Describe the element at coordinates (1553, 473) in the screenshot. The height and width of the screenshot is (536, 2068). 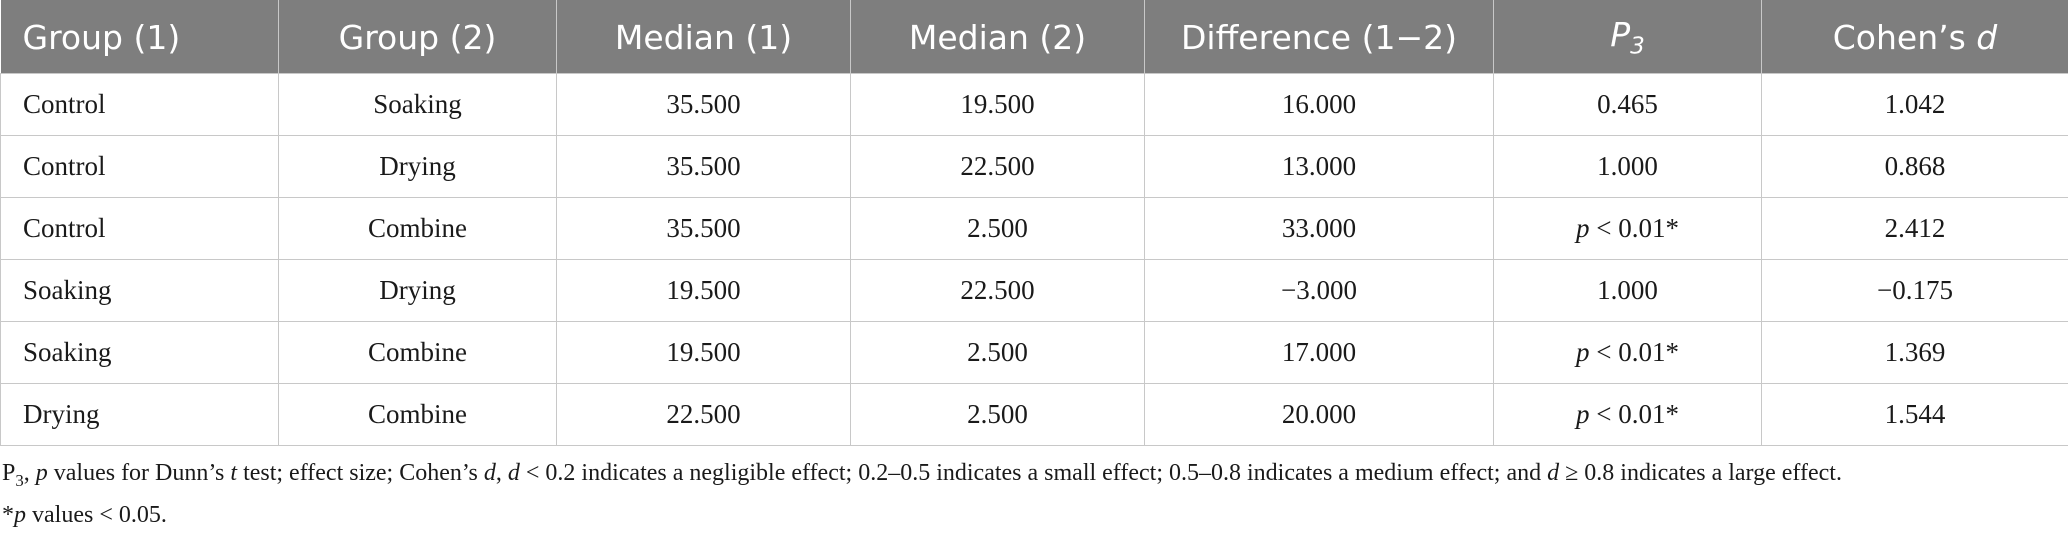
I see `footnote-d-italic-3: d` at that location.